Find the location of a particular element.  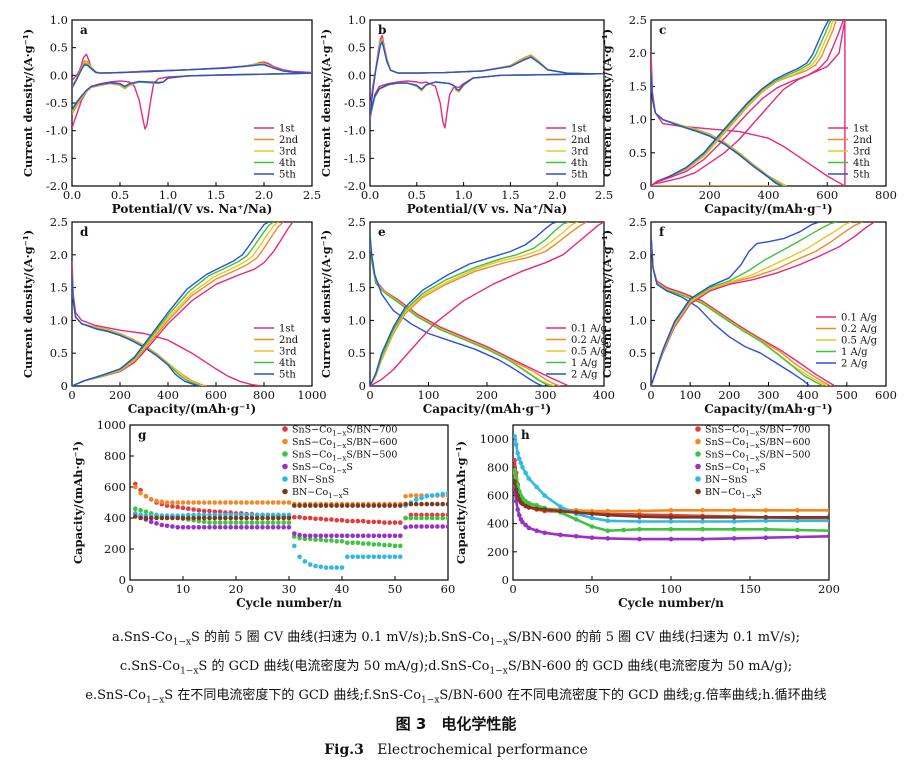

caption-f-prefix: f.SnS-Co is located at coordinates (392, 695).